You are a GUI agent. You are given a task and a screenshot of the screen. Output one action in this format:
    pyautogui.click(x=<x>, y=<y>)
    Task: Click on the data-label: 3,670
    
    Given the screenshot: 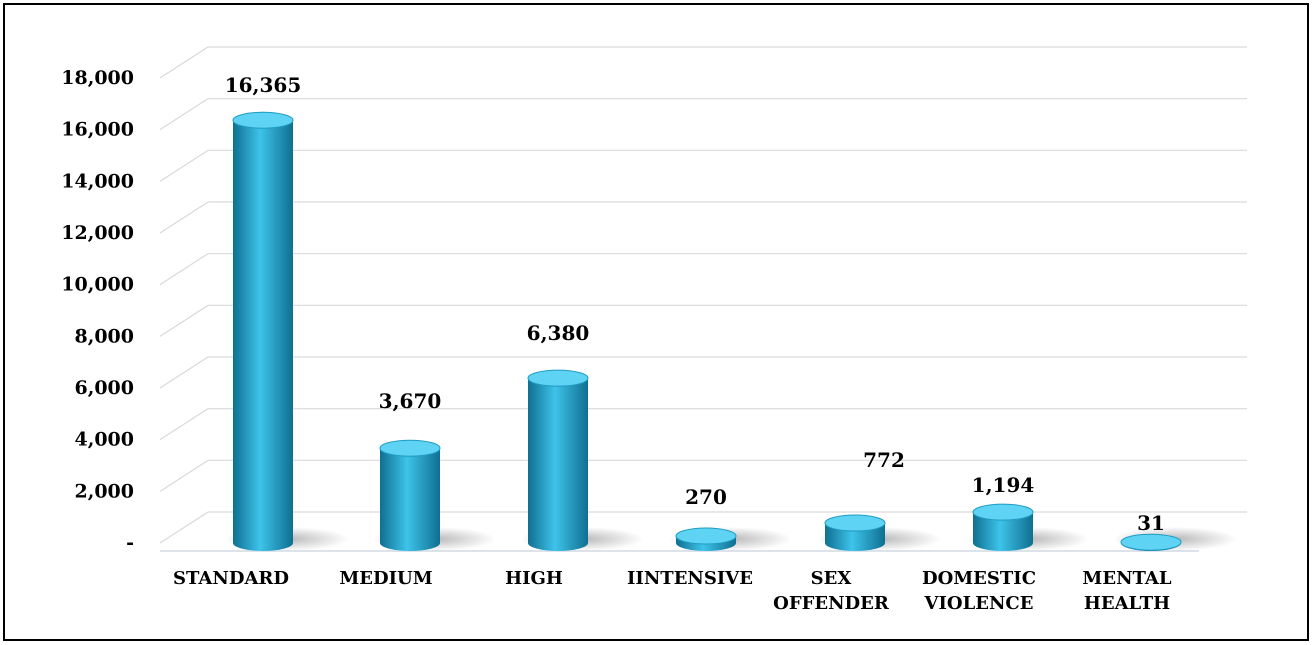 What is the action you would take?
    pyautogui.click(x=410, y=401)
    